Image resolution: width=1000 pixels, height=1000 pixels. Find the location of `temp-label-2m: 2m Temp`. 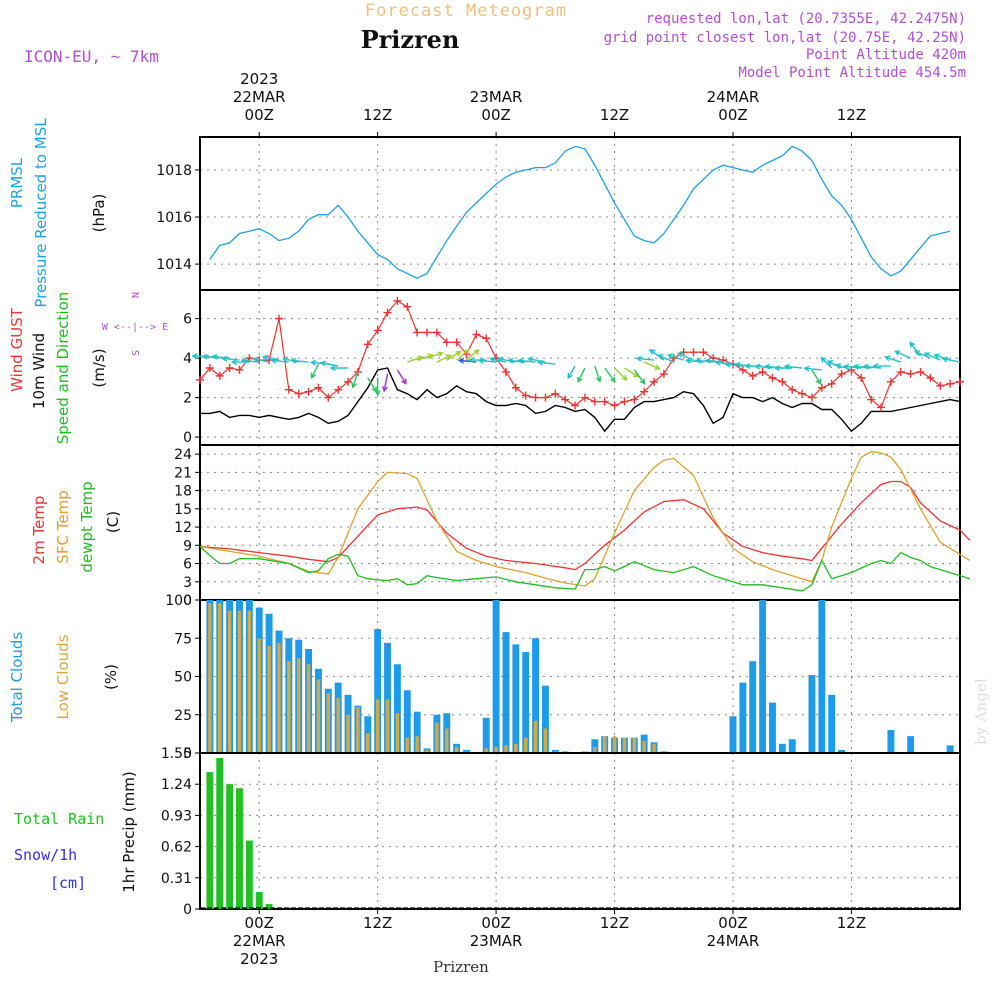

temp-label-2m: 2m Temp is located at coordinates (39, 530).